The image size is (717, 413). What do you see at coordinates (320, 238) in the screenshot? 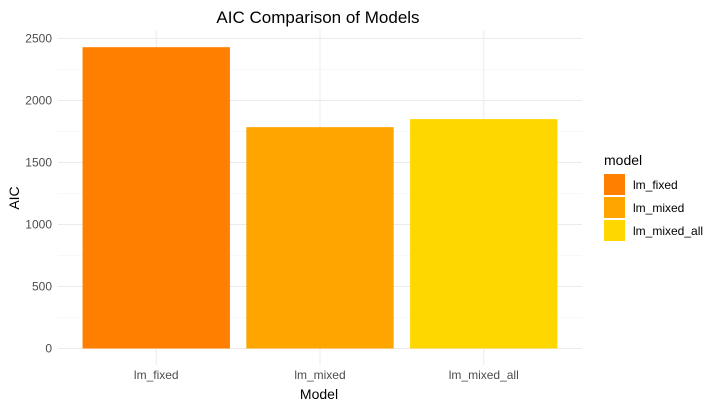
I see `bar-lm-mixed` at bounding box center [320, 238].